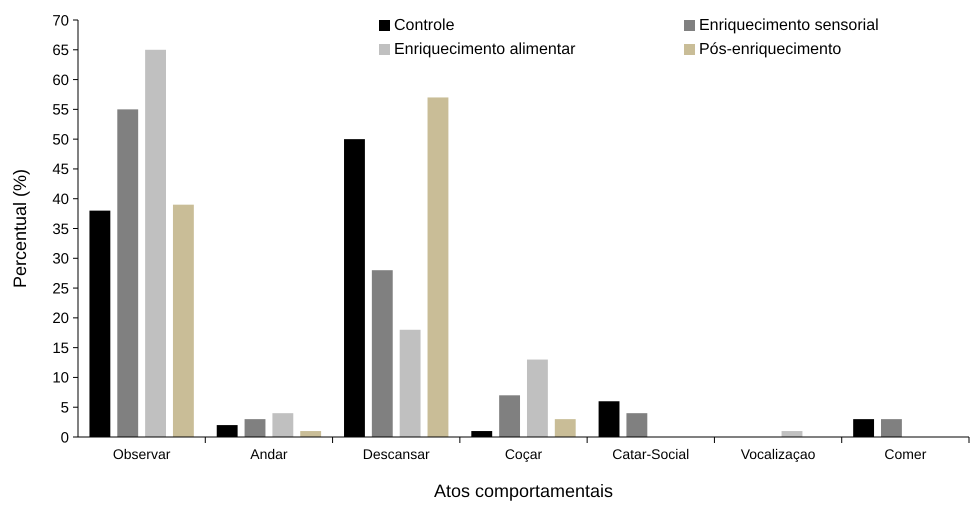  I want to click on y-tick-label: 40, so click(60, 199).